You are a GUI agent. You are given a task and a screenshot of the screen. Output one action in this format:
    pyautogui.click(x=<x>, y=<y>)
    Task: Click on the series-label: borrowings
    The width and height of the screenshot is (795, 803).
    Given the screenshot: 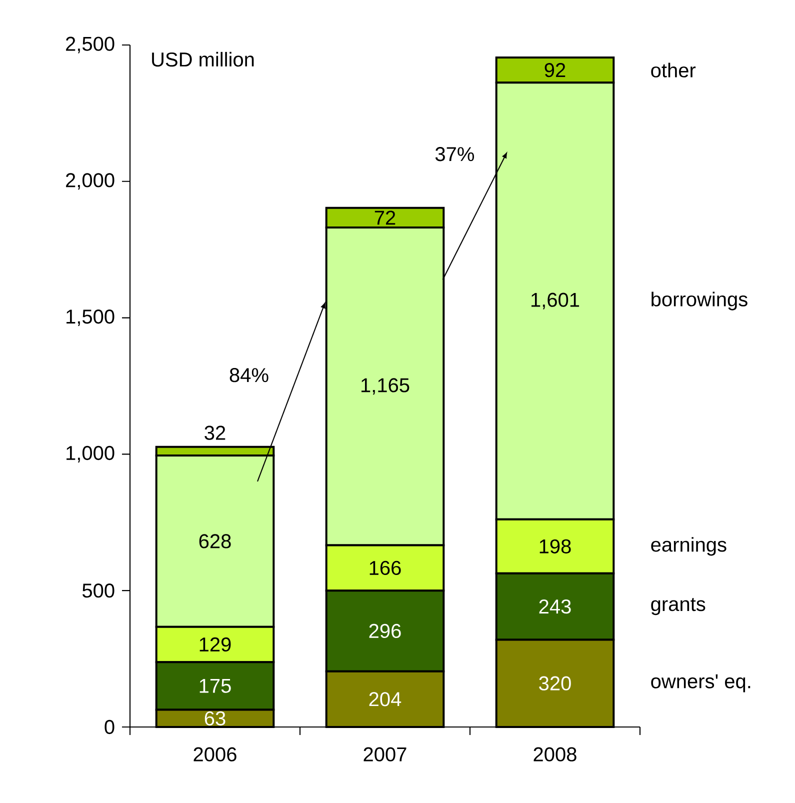 What is the action you would take?
    pyautogui.click(x=700, y=301)
    